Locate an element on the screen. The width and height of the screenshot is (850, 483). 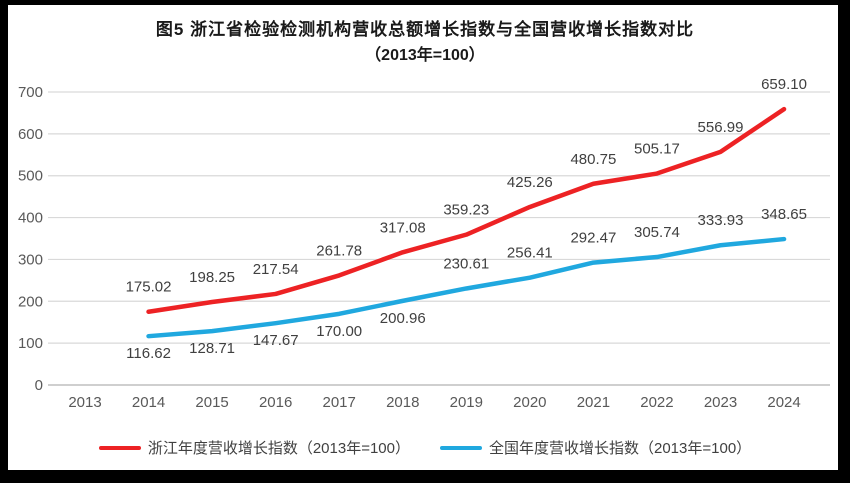
legend-label-national: 全国年度营收增长指数（2013年=100） is located at coordinates (620, 448).